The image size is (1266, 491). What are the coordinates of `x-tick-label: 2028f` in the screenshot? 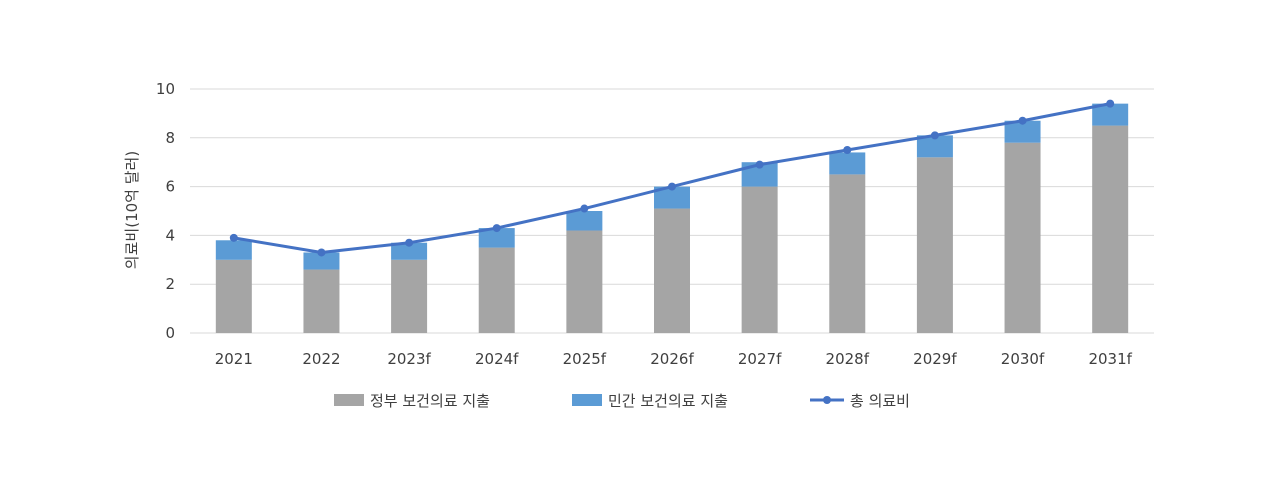 It's located at (848, 359).